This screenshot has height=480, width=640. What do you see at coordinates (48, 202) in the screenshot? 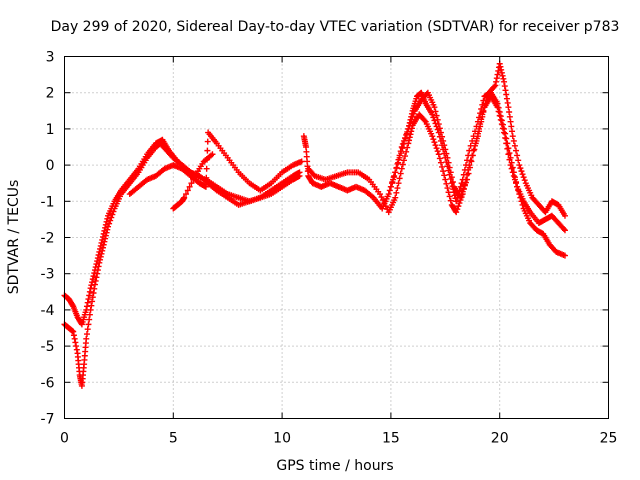
I see `y-tick-label: -1` at bounding box center [48, 202].